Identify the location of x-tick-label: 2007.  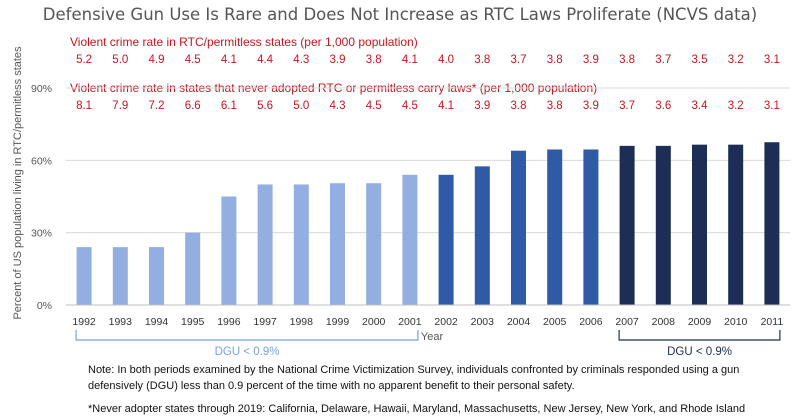
(627, 322).